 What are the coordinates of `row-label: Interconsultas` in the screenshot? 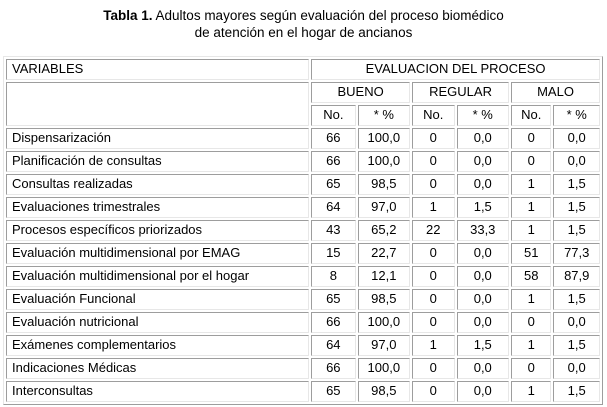 It's located at (158, 391).